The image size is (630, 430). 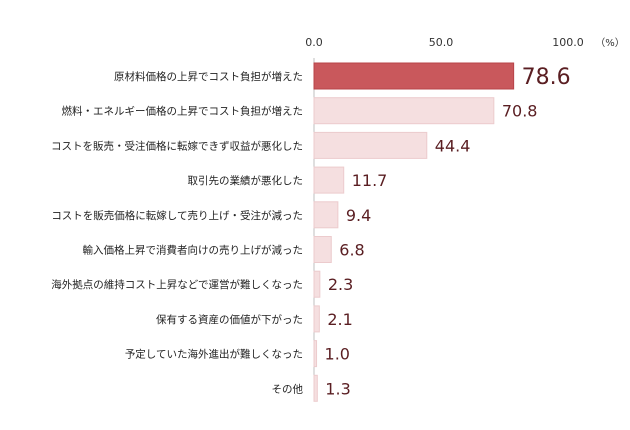 I want to click on category-label: コストを販売・受注価格に転嫁できず収益が悪化した, so click(x=177, y=145).